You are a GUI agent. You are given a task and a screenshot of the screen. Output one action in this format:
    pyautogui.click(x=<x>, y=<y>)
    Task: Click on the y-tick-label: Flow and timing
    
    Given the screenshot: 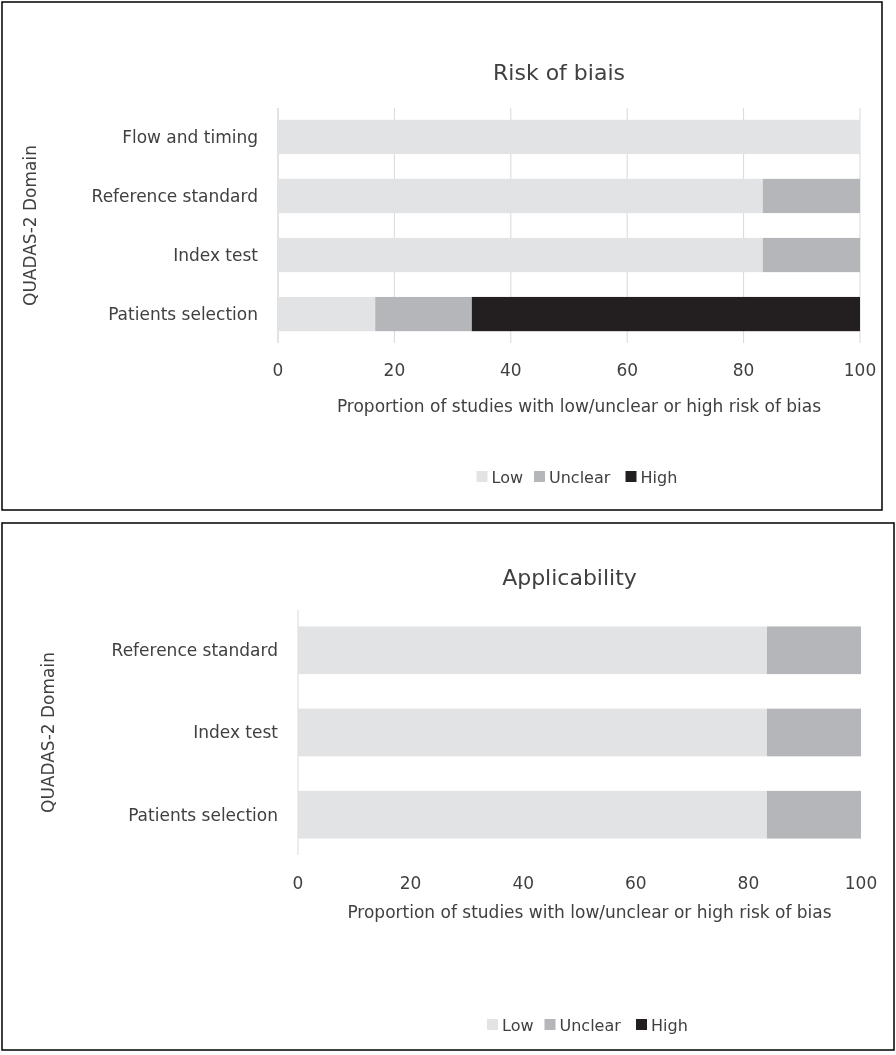 What is the action you would take?
    pyautogui.click(x=190, y=136)
    